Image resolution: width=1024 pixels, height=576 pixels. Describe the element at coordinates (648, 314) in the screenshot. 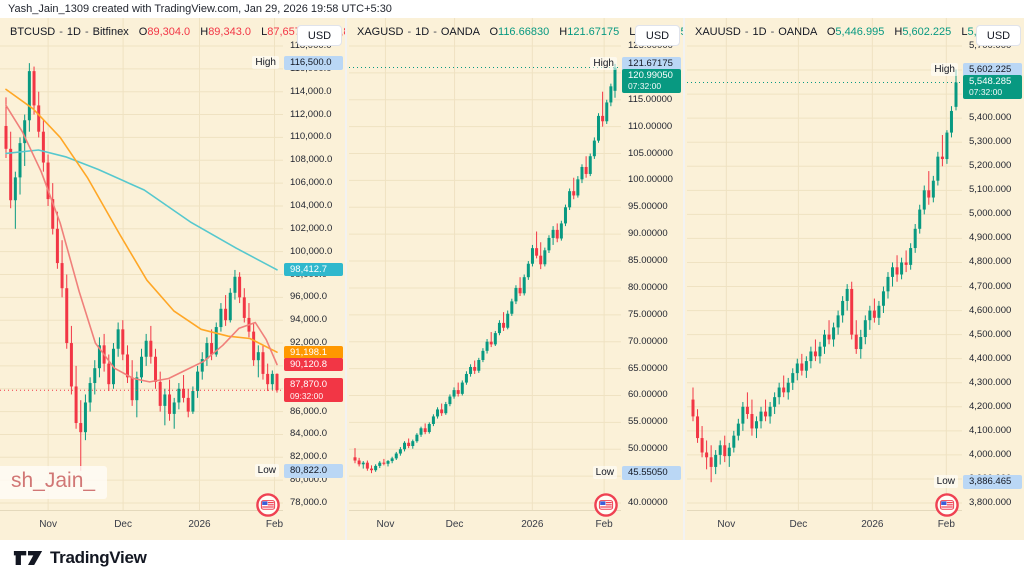

I see `price-tick-label: 75.00000` at that location.